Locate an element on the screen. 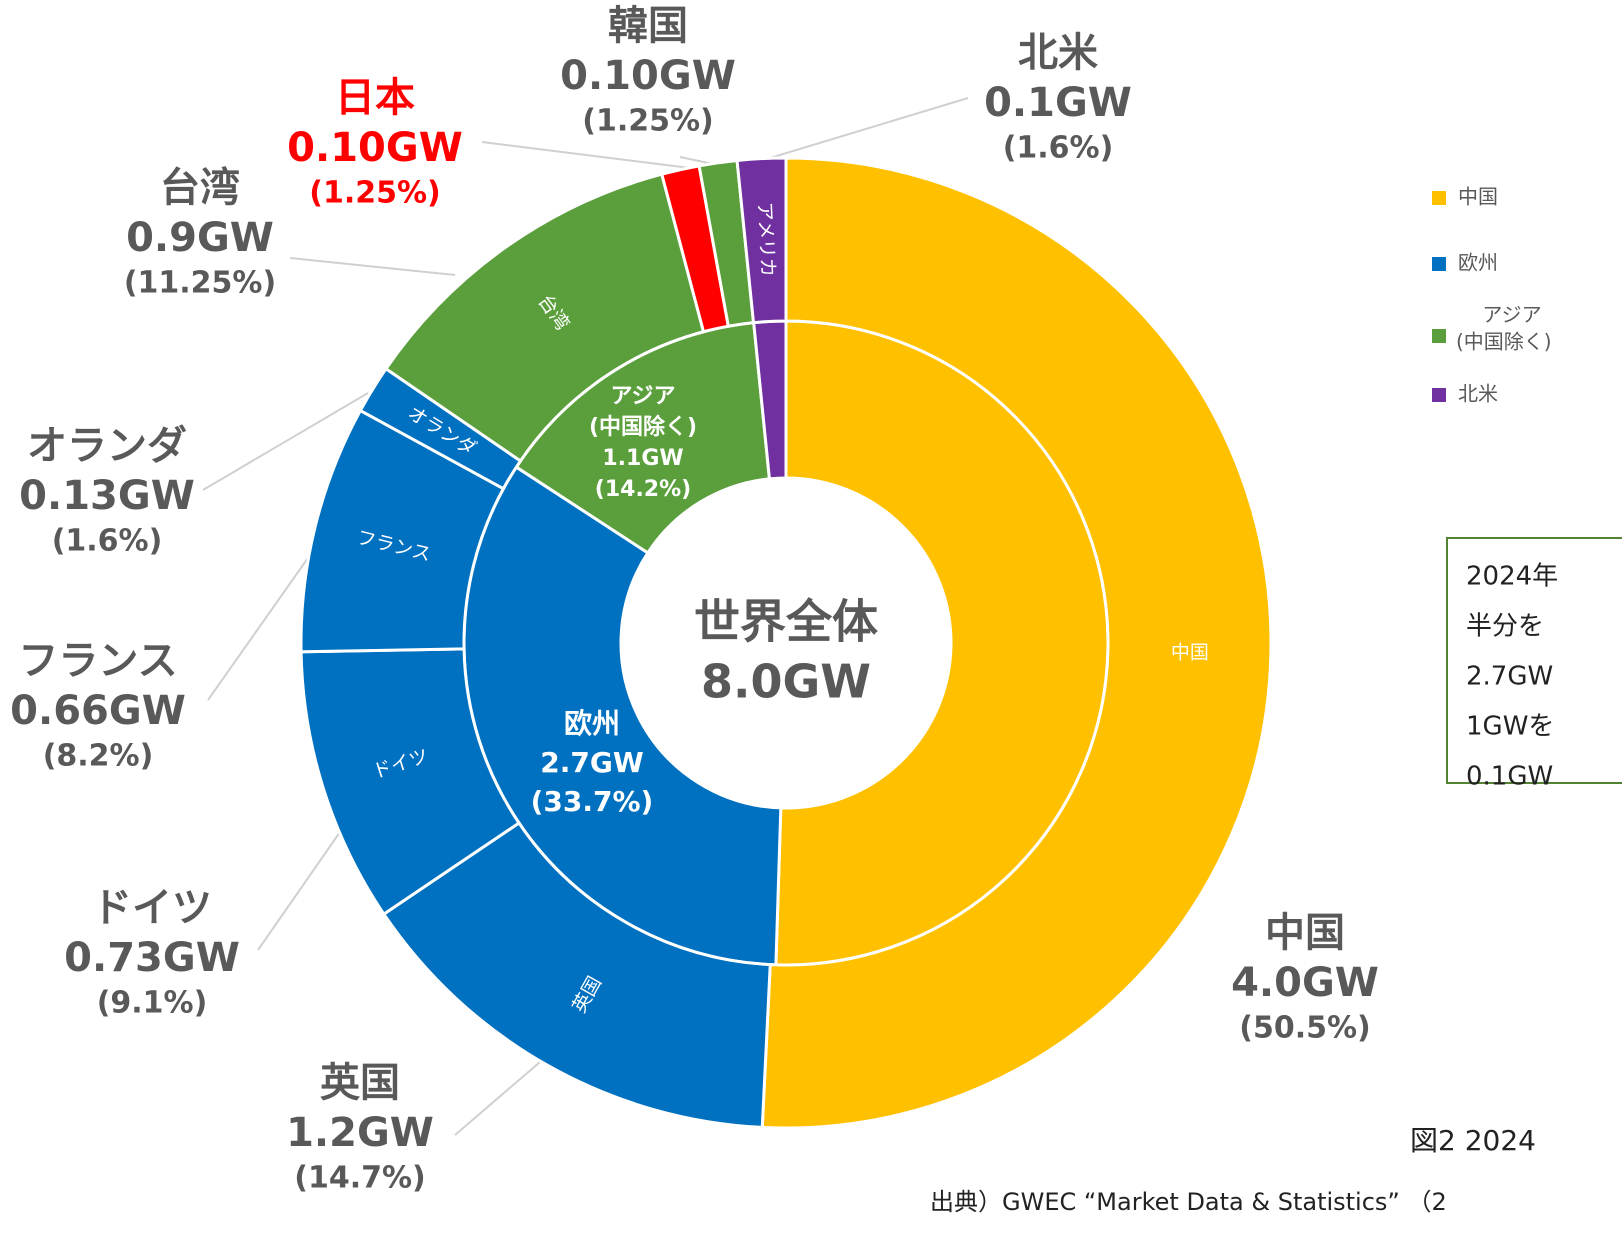  pct-label: (14.7%) is located at coordinates (360, 1178).